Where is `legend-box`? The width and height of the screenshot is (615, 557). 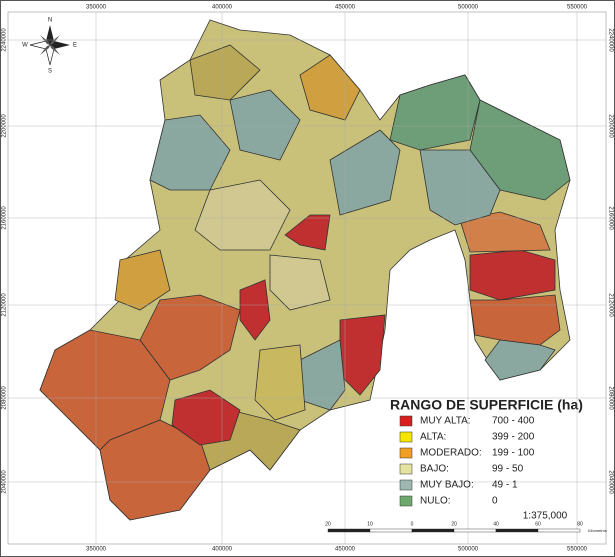
legend-box is located at coordinates (493, 462).